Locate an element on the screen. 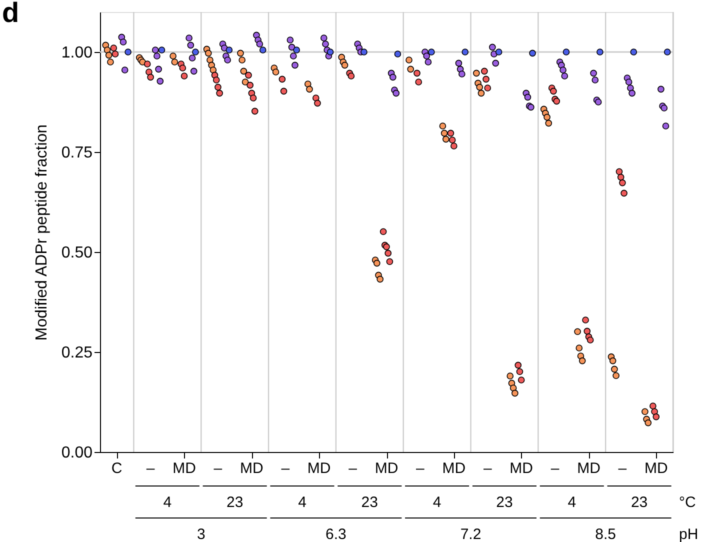 The width and height of the screenshot is (710, 542). y-tick-label: 0.50 is located at coordinates (77, 253).